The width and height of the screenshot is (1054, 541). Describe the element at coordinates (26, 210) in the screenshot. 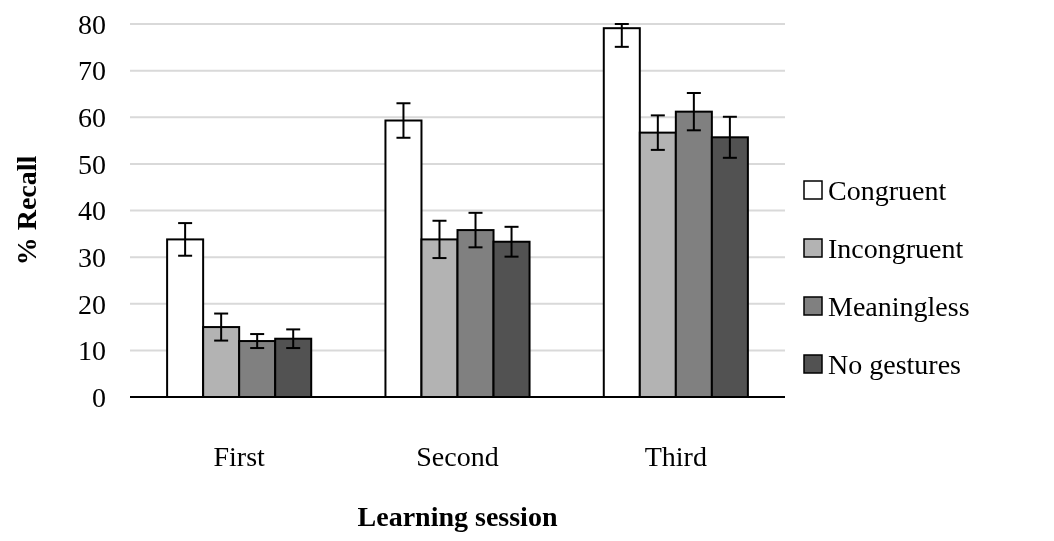

I see `y-axis-title: % Recall` at that location.